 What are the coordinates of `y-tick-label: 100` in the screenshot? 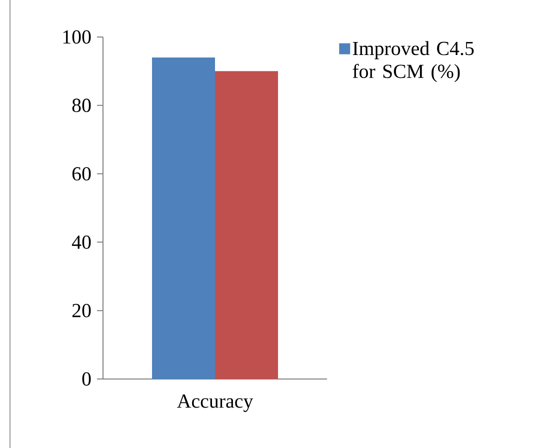 It's located at (77, 37).